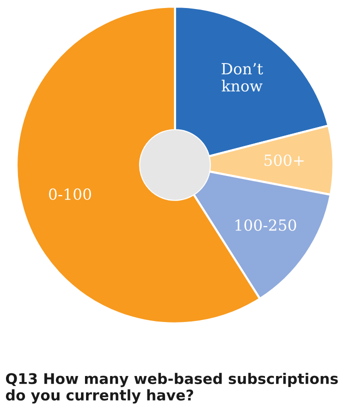 The height and width of the screenshot is (416, 350). What do you see at coordinates (243, 77) in the screenshot?
I see `slice-label: Don’t know` at bounding box center [243, 77].